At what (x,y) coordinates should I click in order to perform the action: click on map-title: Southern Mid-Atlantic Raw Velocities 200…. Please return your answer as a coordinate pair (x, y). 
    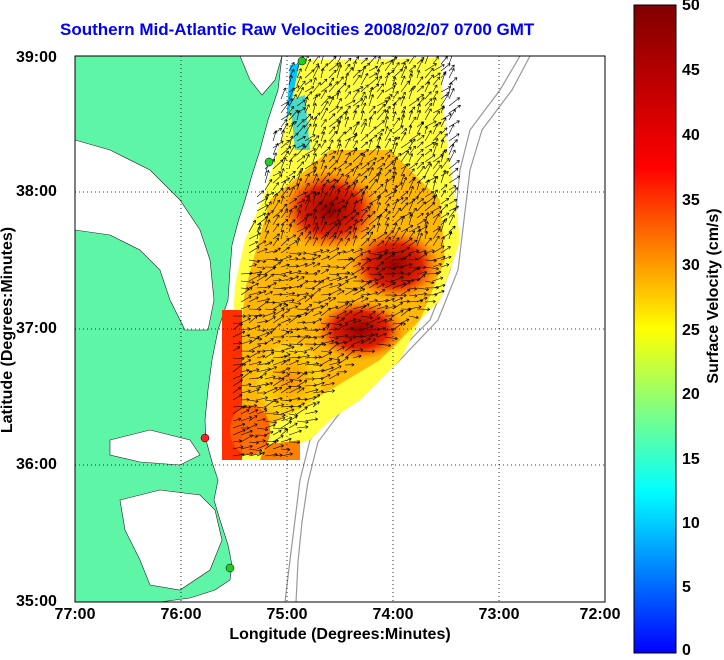
    Looking at the image, I should click on (297, 29).